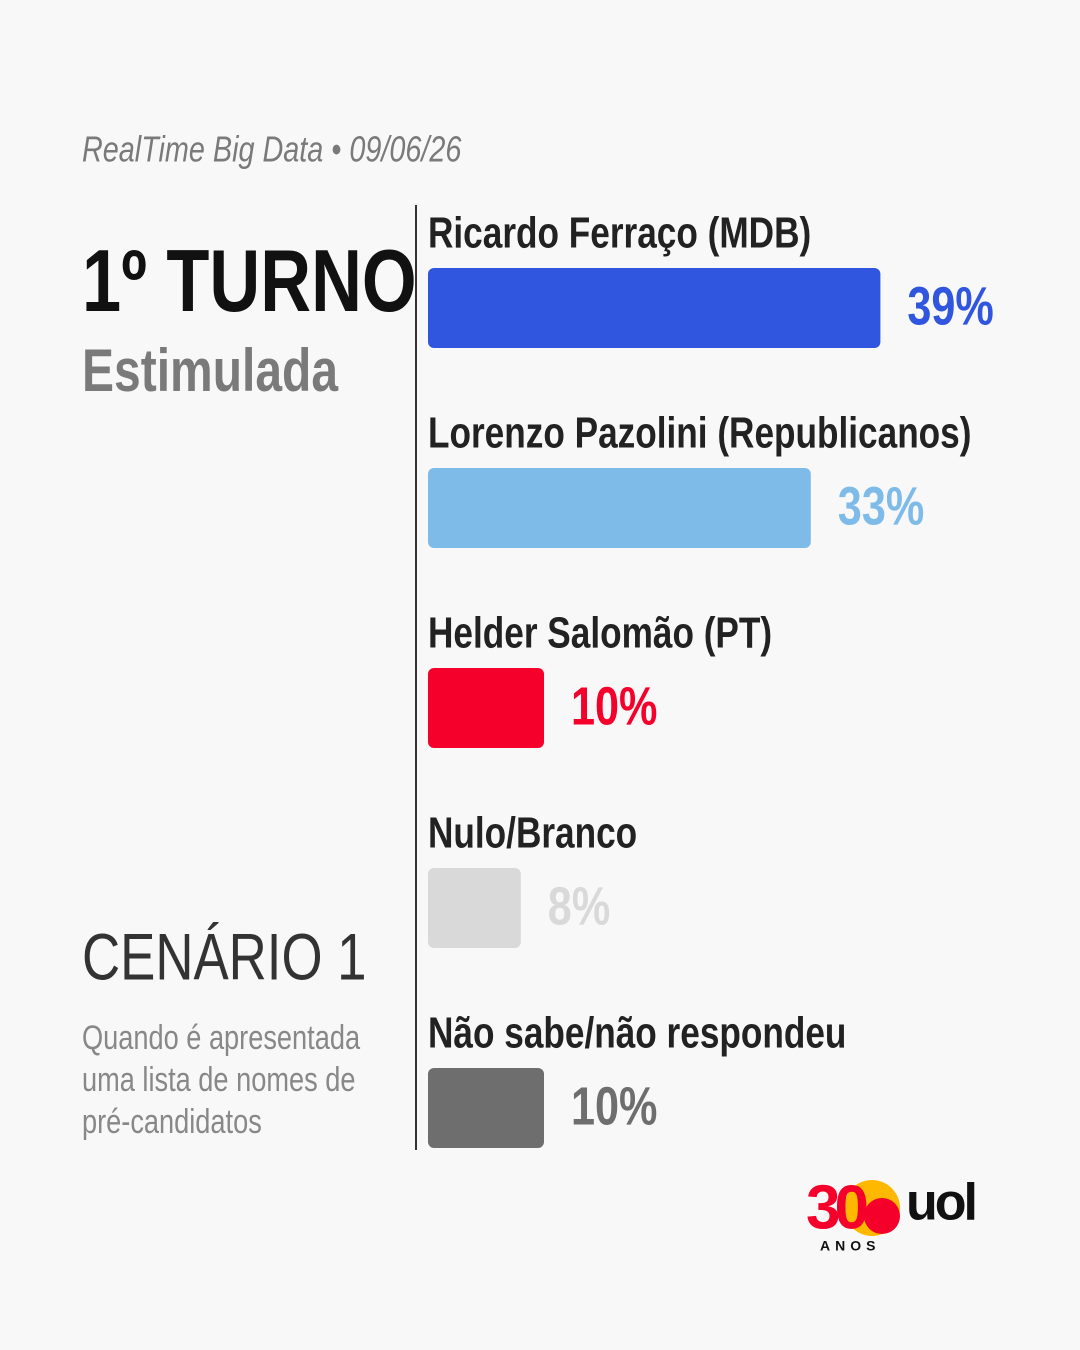 The height and width of the screenshot is (1350, 1080). What do you see at coordinates (836, 1207) in the screenshot?
I see `logo-number: 30` at bounding box center [836, 1207].